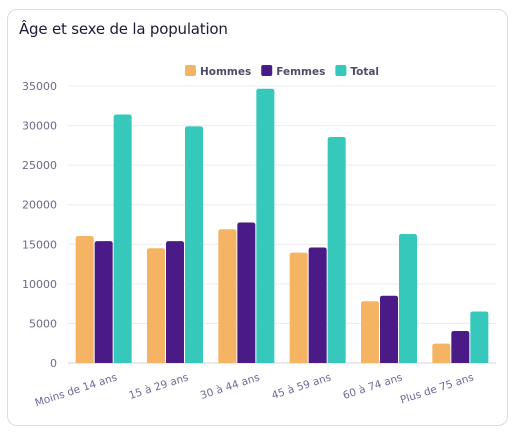 The image size is (516, 433). What do you see at coordinates (230, 386) in the screenshot?
I see `x-tick-label: 30 à 44 ans` at bounding box center [230, 386].